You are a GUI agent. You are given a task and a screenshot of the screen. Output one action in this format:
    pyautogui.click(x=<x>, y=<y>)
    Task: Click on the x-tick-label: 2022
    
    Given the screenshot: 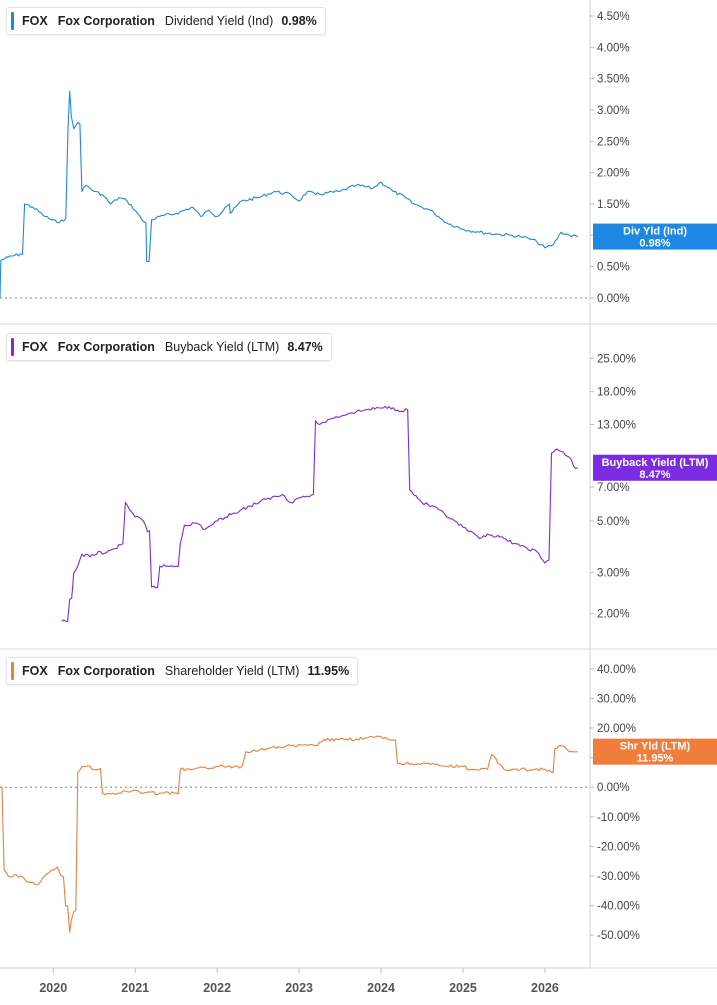 What is the action you would take?
    pyautogui.click(x=217, y=988)
    